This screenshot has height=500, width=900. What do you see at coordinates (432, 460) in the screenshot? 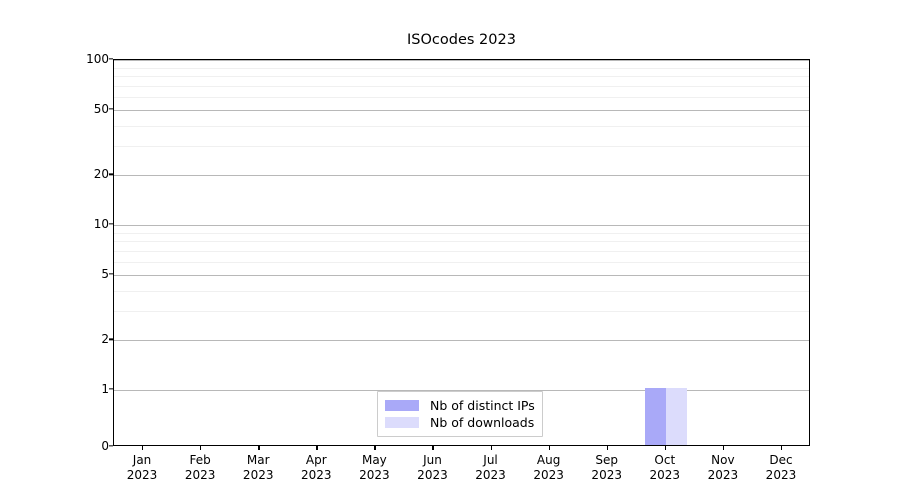
I see `x-tick-month: Jun` at bounding box center [432, 460].